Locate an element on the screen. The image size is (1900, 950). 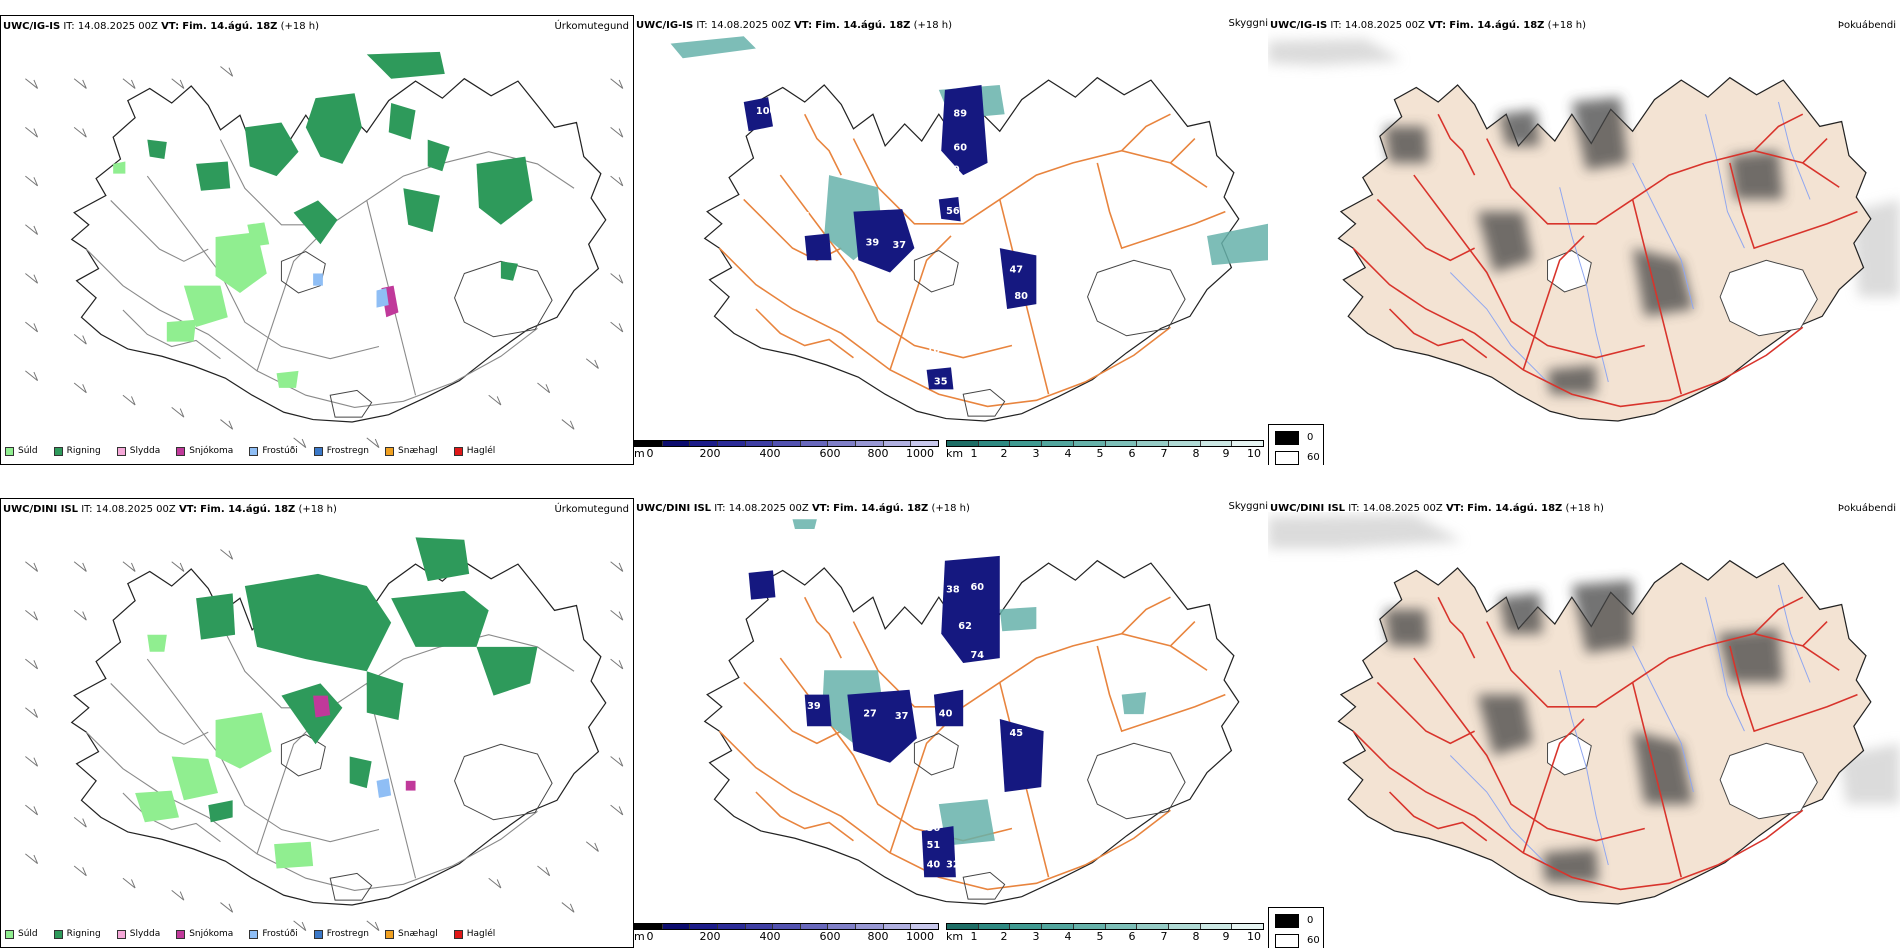
svg-text: 50 is located at coordinates (953, 170).